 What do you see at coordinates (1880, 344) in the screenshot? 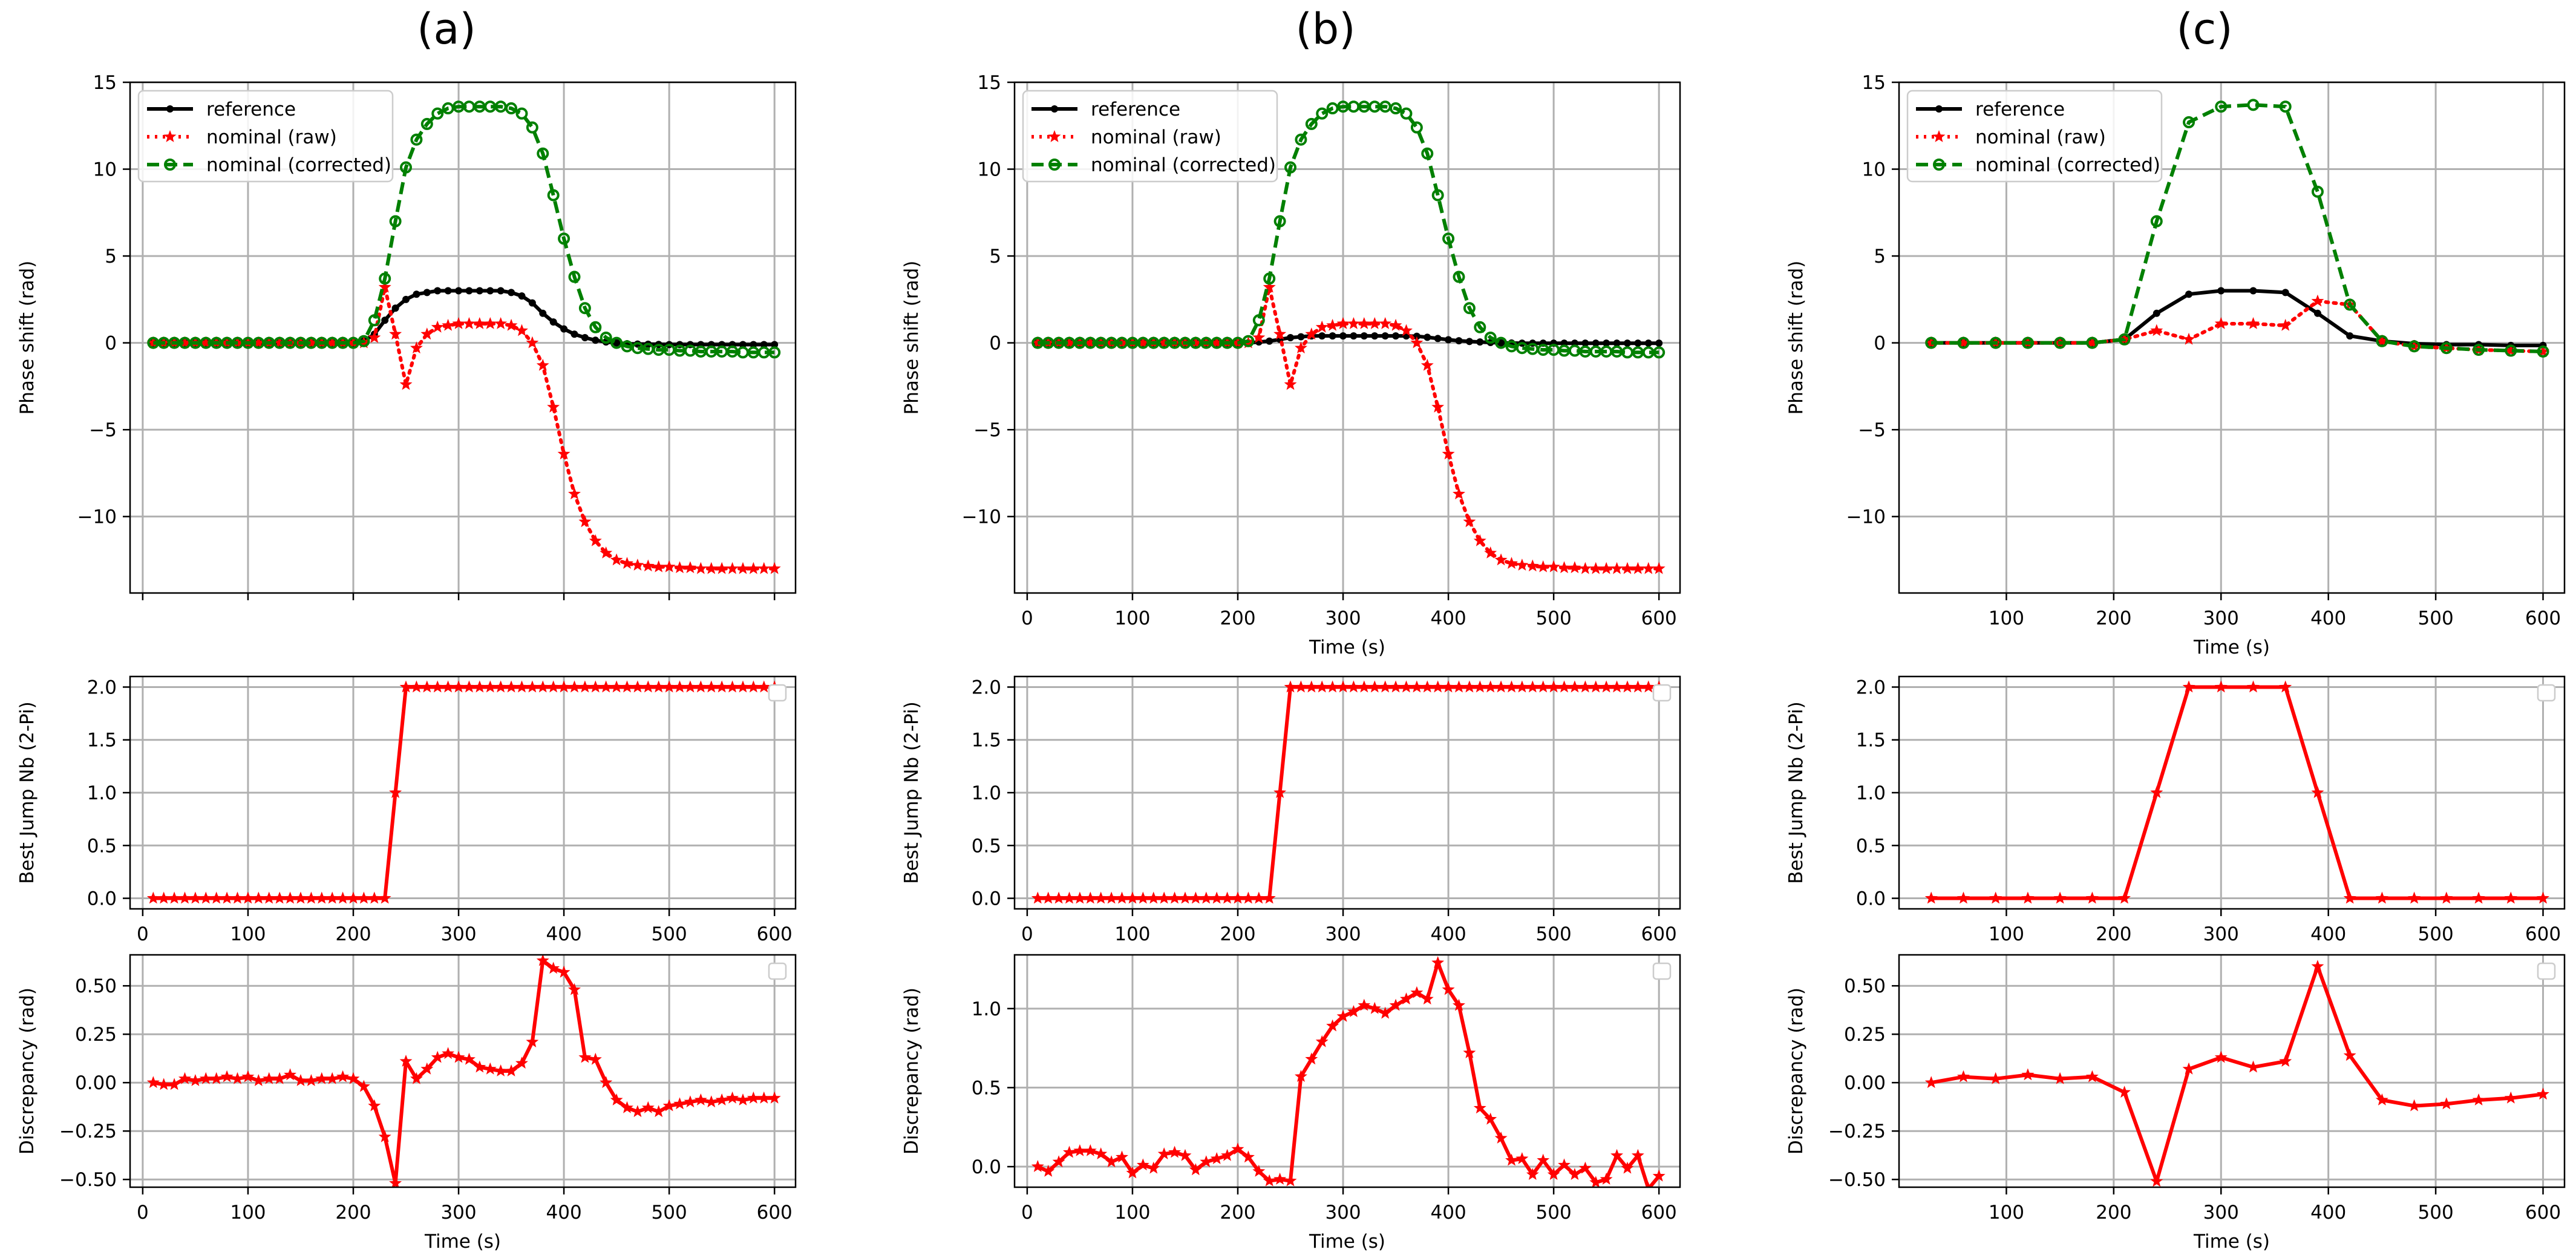
I see `y-tick-label: 0` at bounding box center [1880, 344].